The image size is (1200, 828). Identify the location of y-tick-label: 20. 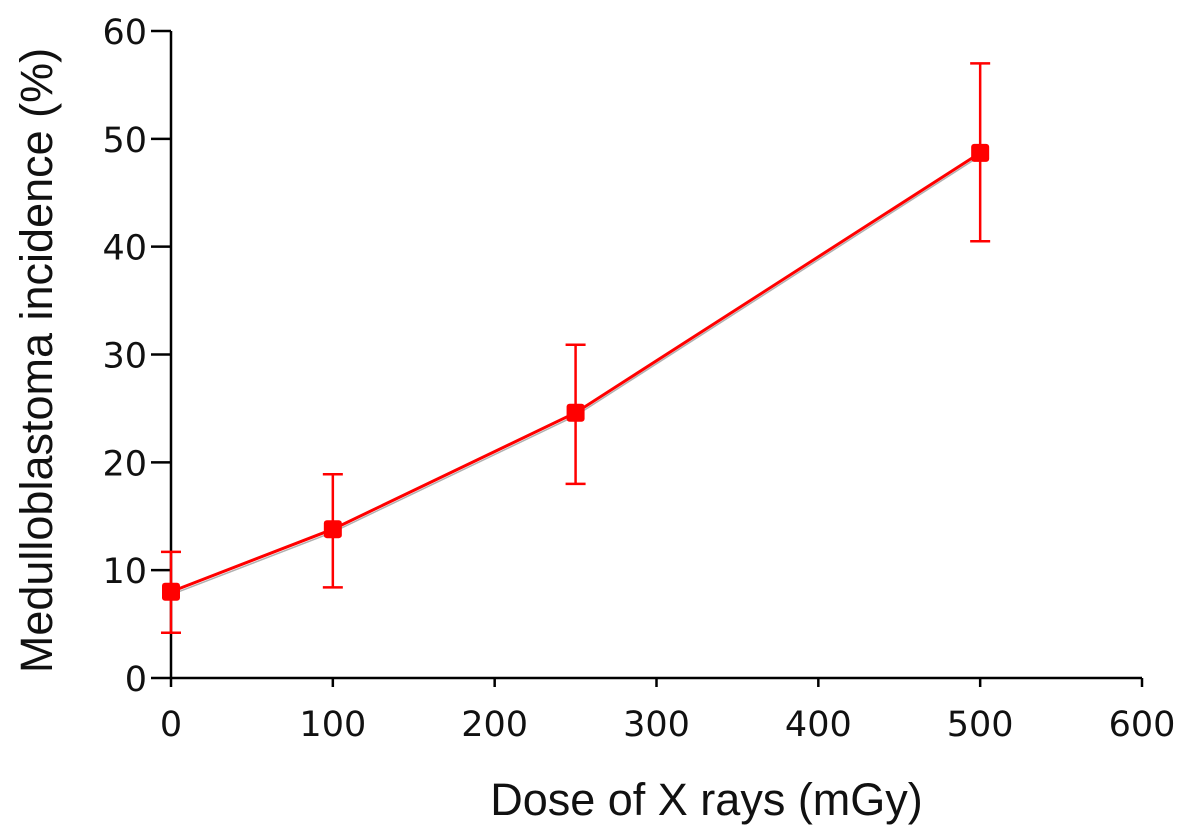
(124, 464).